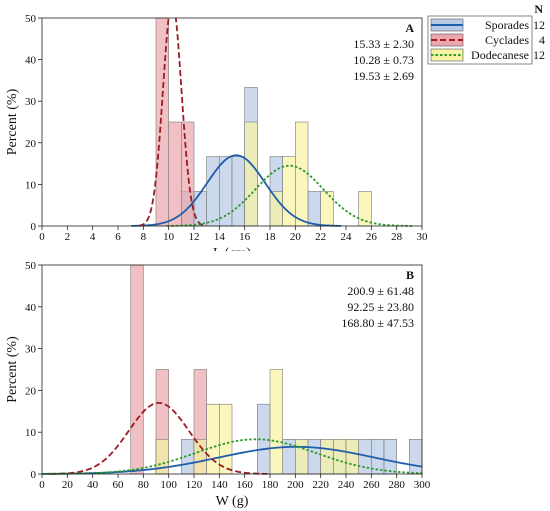  Describe the element at coordinates (295, 485) in the screenshot. I see `panel-b-x-tick-label: 200` at that location.